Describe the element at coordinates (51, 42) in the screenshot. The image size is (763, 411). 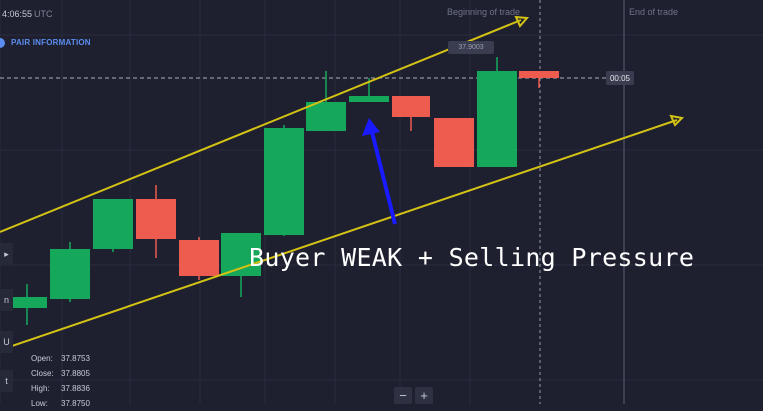
I see `pair-information-label: PAIR INFORMATION` at that location.